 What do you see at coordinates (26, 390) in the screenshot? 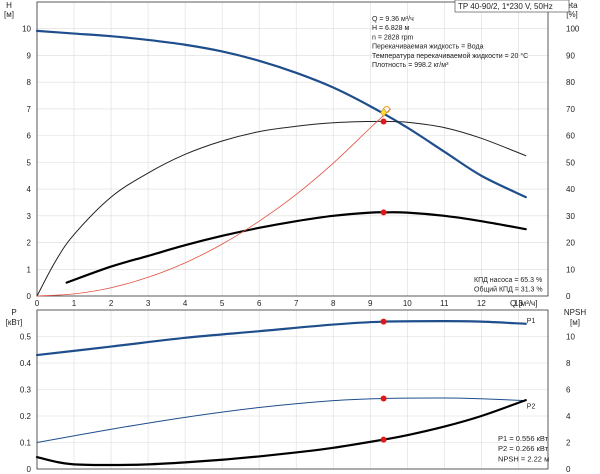
I see `lower-left-tick-label: 0.3` at bounding box center [26, 390].